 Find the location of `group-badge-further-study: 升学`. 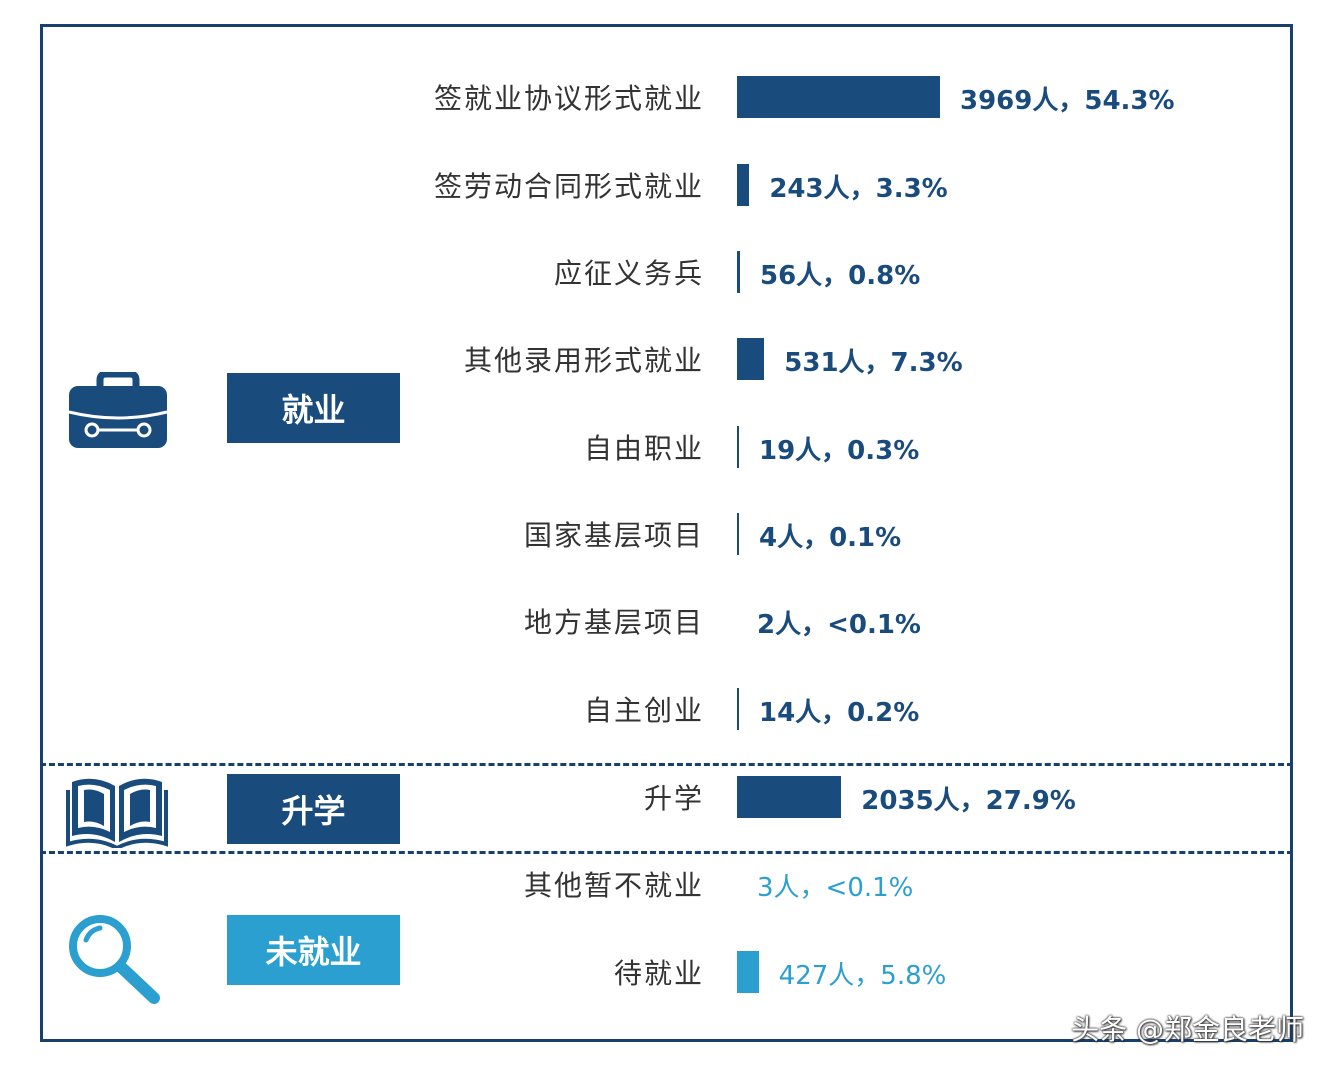

group-badge-further-study: 升学 is located at coordinates (313, 809).